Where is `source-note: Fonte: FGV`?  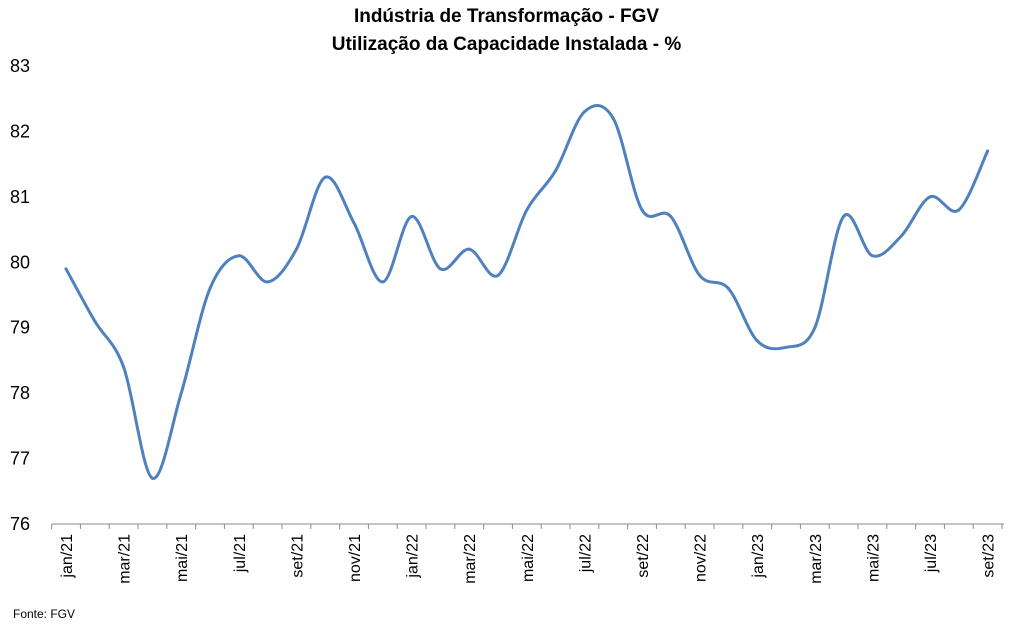
source-note: Fonte: FGV is located at coordinates (44, 614).